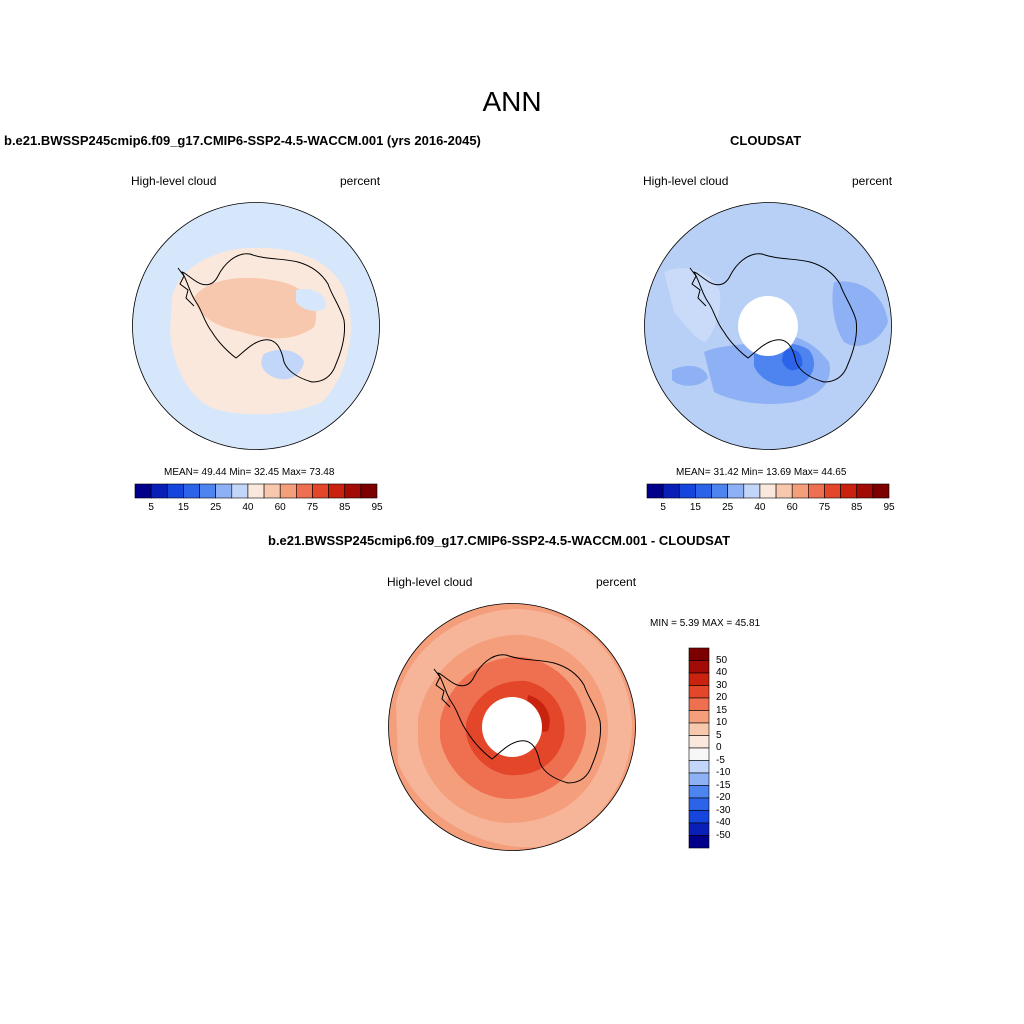 The height and width of the screenshot is (1024, 1024). Describe the element at coordinates (722, 697) in the screenshot. I see `colorbar-tick-label: 20` at that location.